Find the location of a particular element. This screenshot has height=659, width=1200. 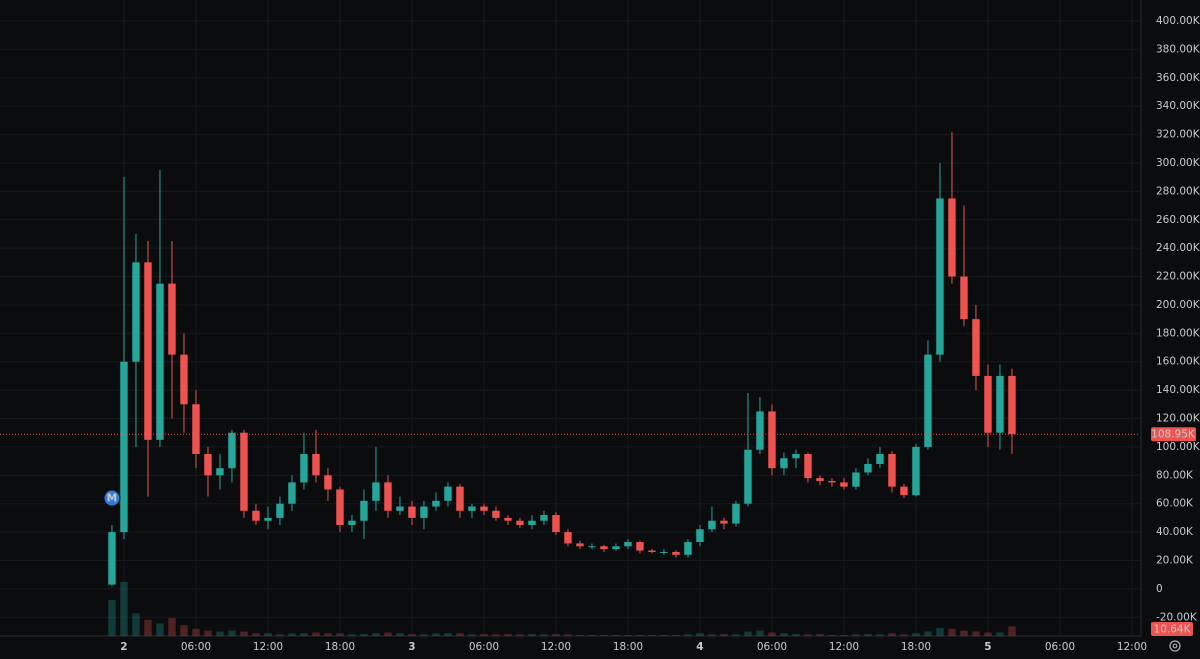

y-tick-label: 0 is located at coordinates (1159, 589).